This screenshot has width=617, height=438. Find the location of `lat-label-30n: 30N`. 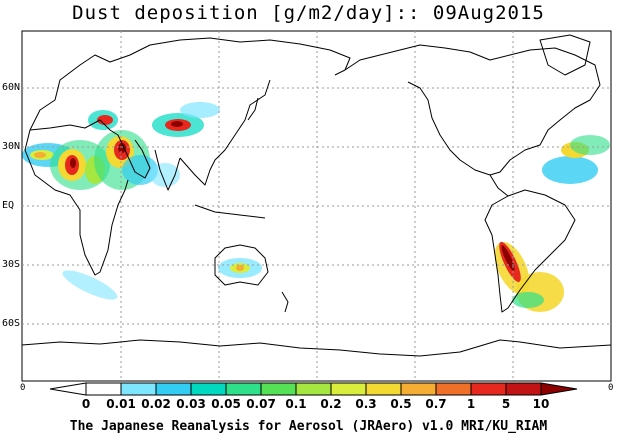

lat-label-30n: 30N is located at coordinates (11, 146).